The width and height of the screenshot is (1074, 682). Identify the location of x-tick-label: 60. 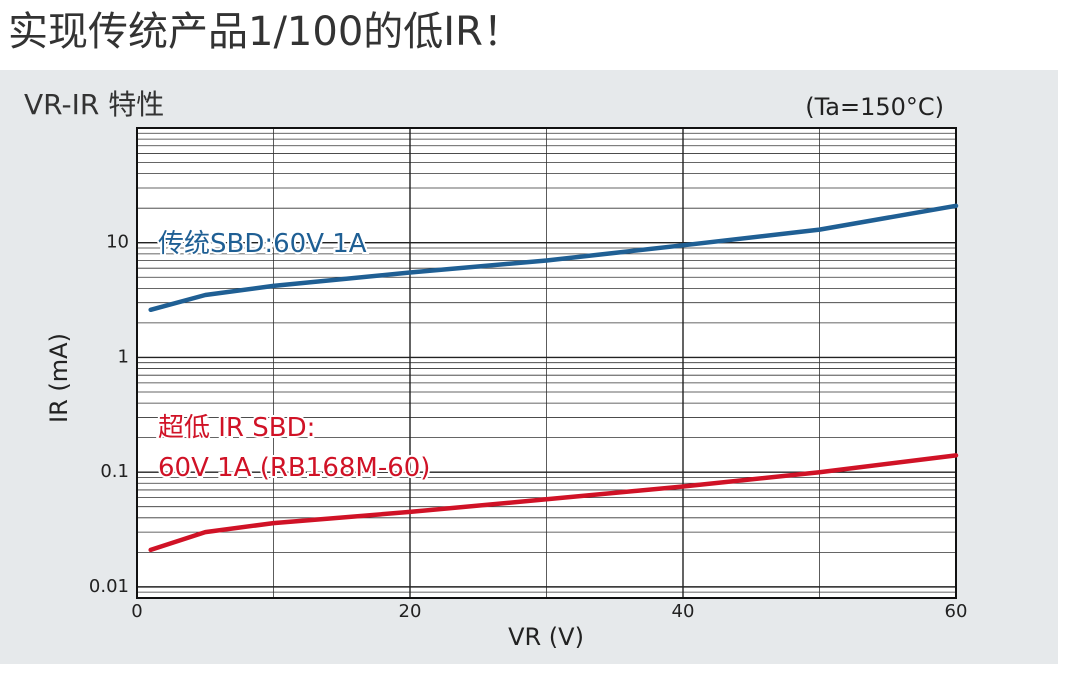
(956, 611).